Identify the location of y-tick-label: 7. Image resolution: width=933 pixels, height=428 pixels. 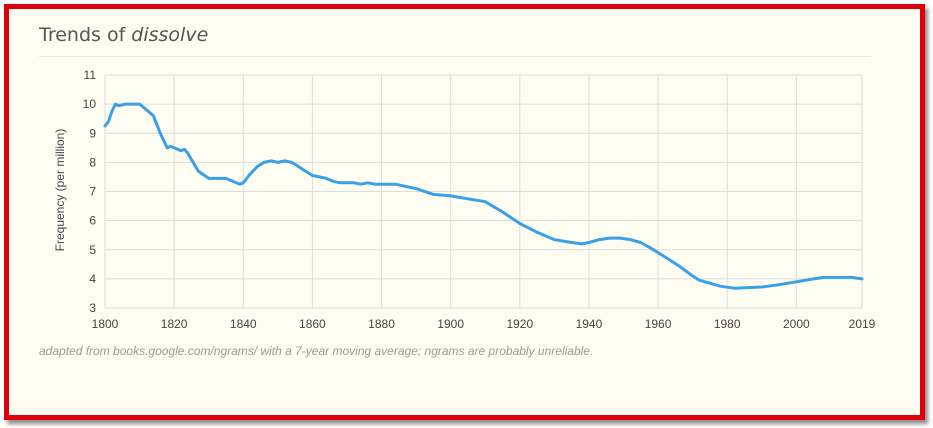
(92, 192).